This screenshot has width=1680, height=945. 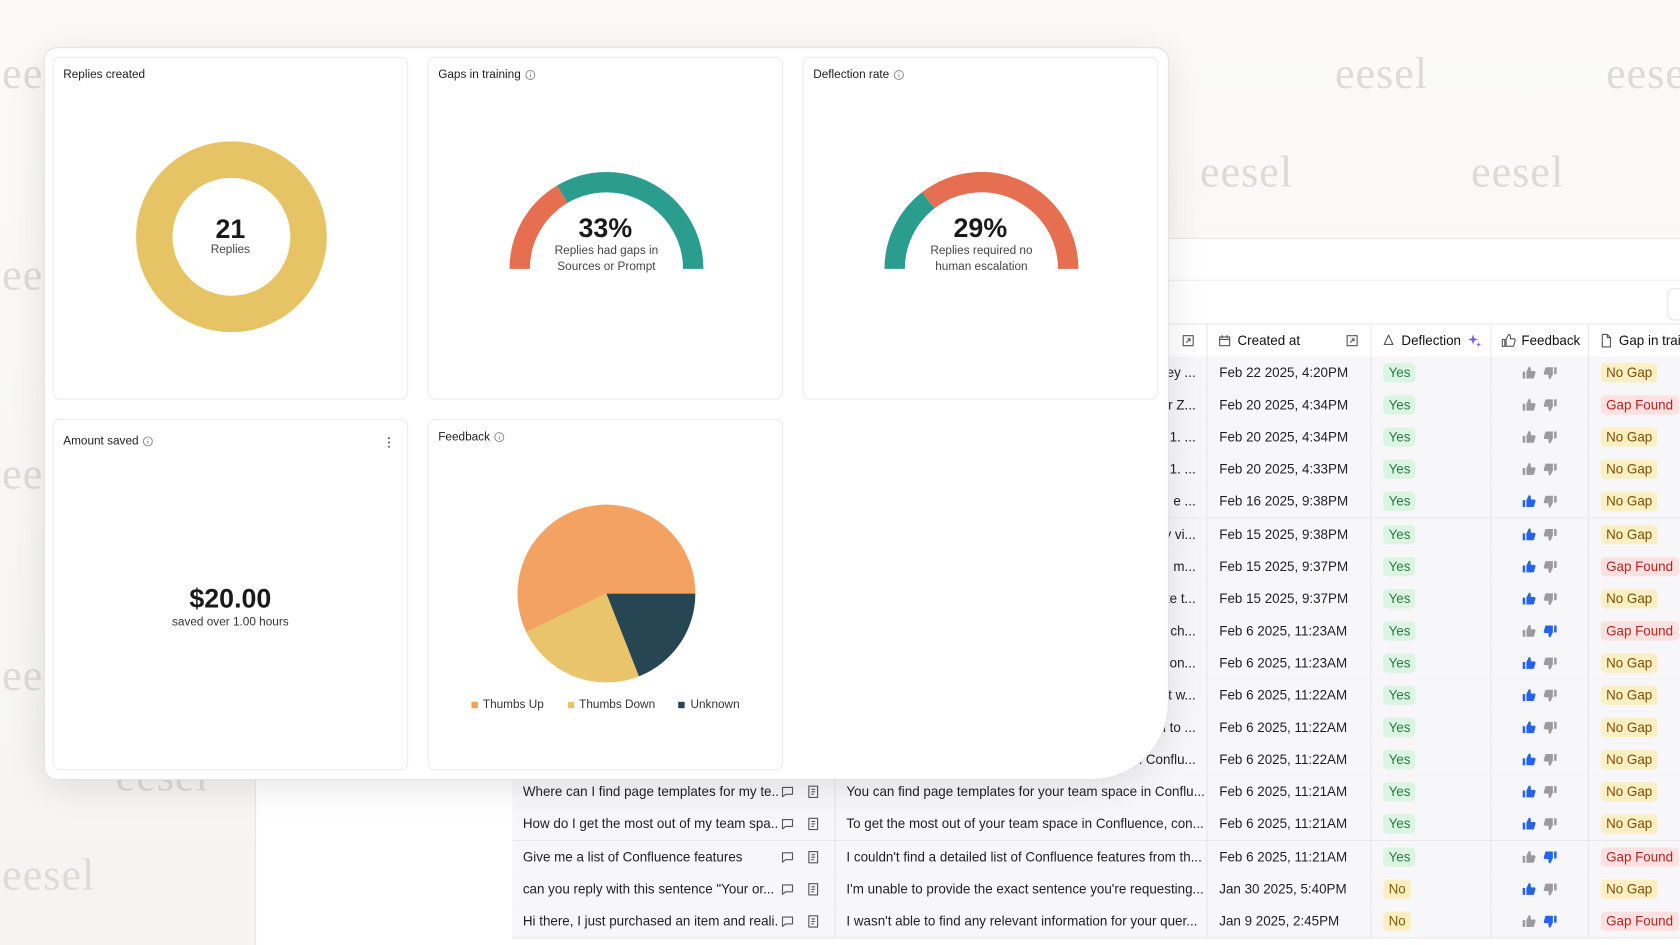 I want to click on replies-count: 21, so click(x=230, y=229).